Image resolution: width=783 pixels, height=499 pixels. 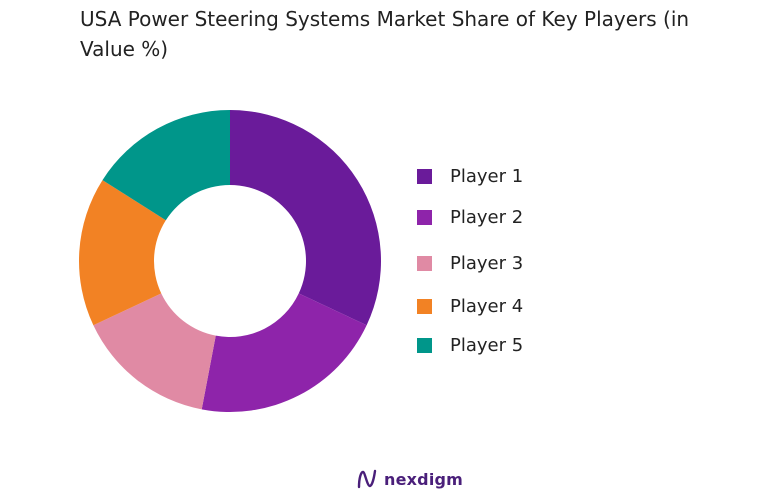 I want to click on legend-label-player-4: Player 4, so click(x=487, y=306).